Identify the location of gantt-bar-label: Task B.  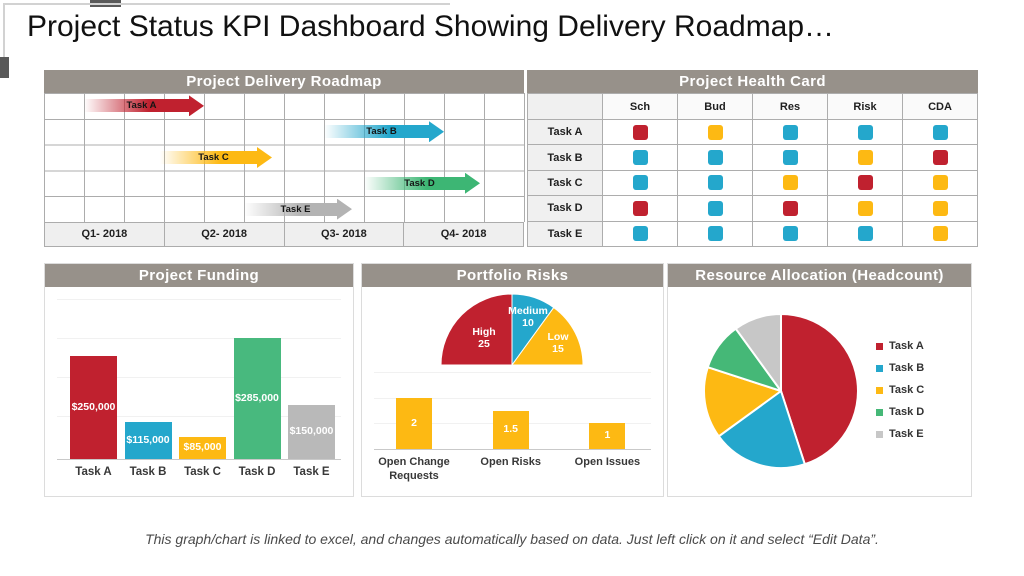
(381, 132).